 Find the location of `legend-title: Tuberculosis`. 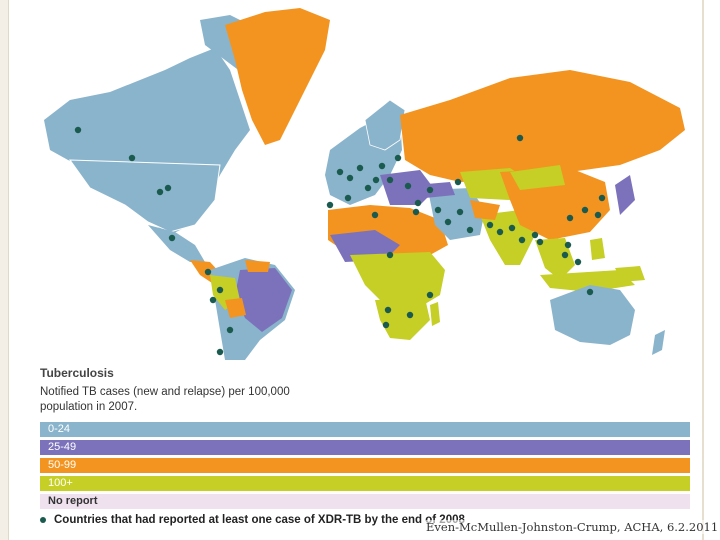

legend-title: Tuberculosis is located at coordinates (77, 373).